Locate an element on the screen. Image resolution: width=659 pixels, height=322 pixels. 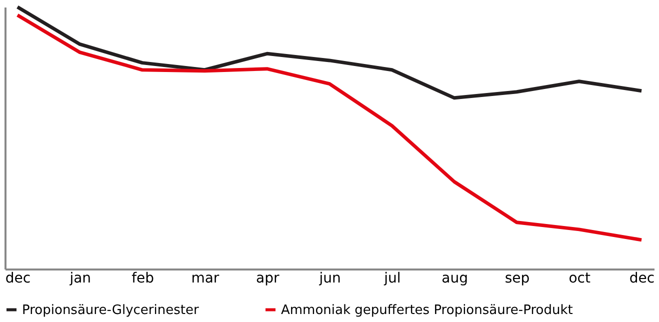
x-tick-label: sep is located at coordinates (517, 278).